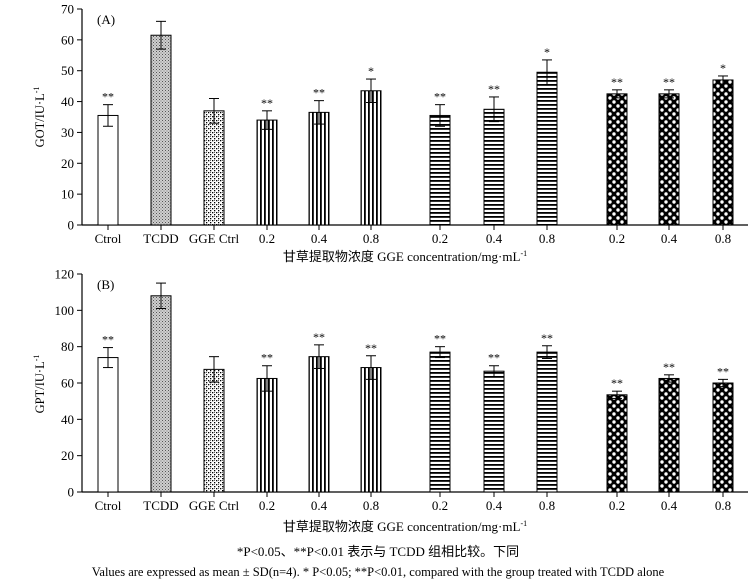 The width and height of the screenshot is (756, 588). I want to click on panel-a-x-axis-label: 甘草提取物浓度 GGE concentration/mg·mL-1, so click(405, 256).